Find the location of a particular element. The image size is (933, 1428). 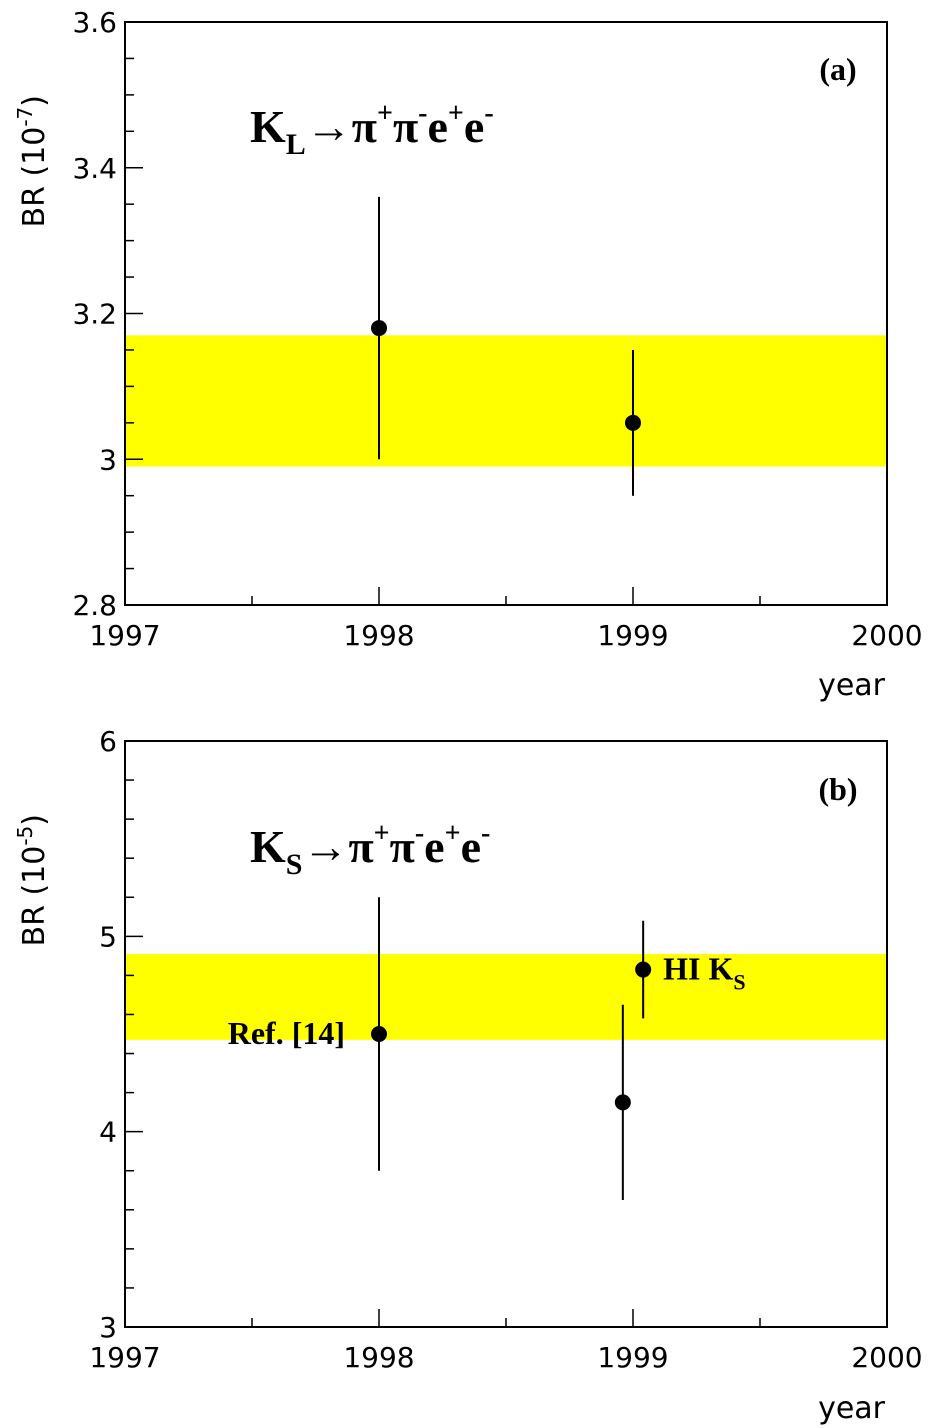

y-tick-label: 4 is located at coordinates (108, 1132).